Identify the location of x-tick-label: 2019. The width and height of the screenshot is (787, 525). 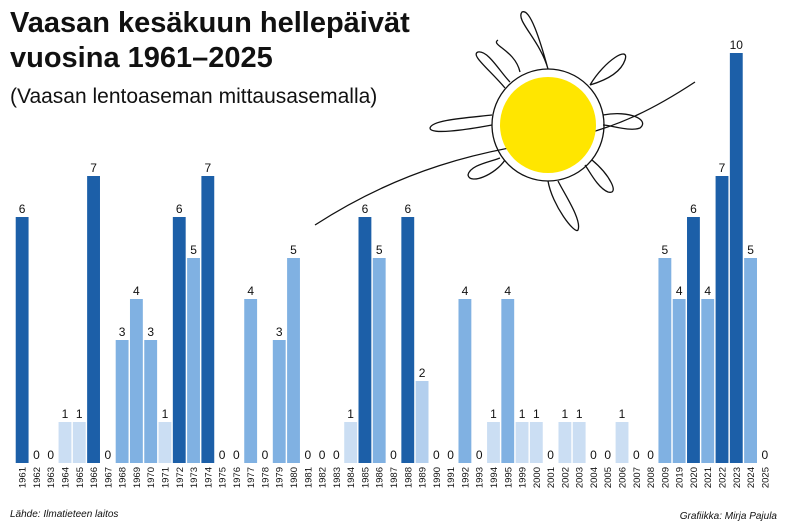
(680, 477).